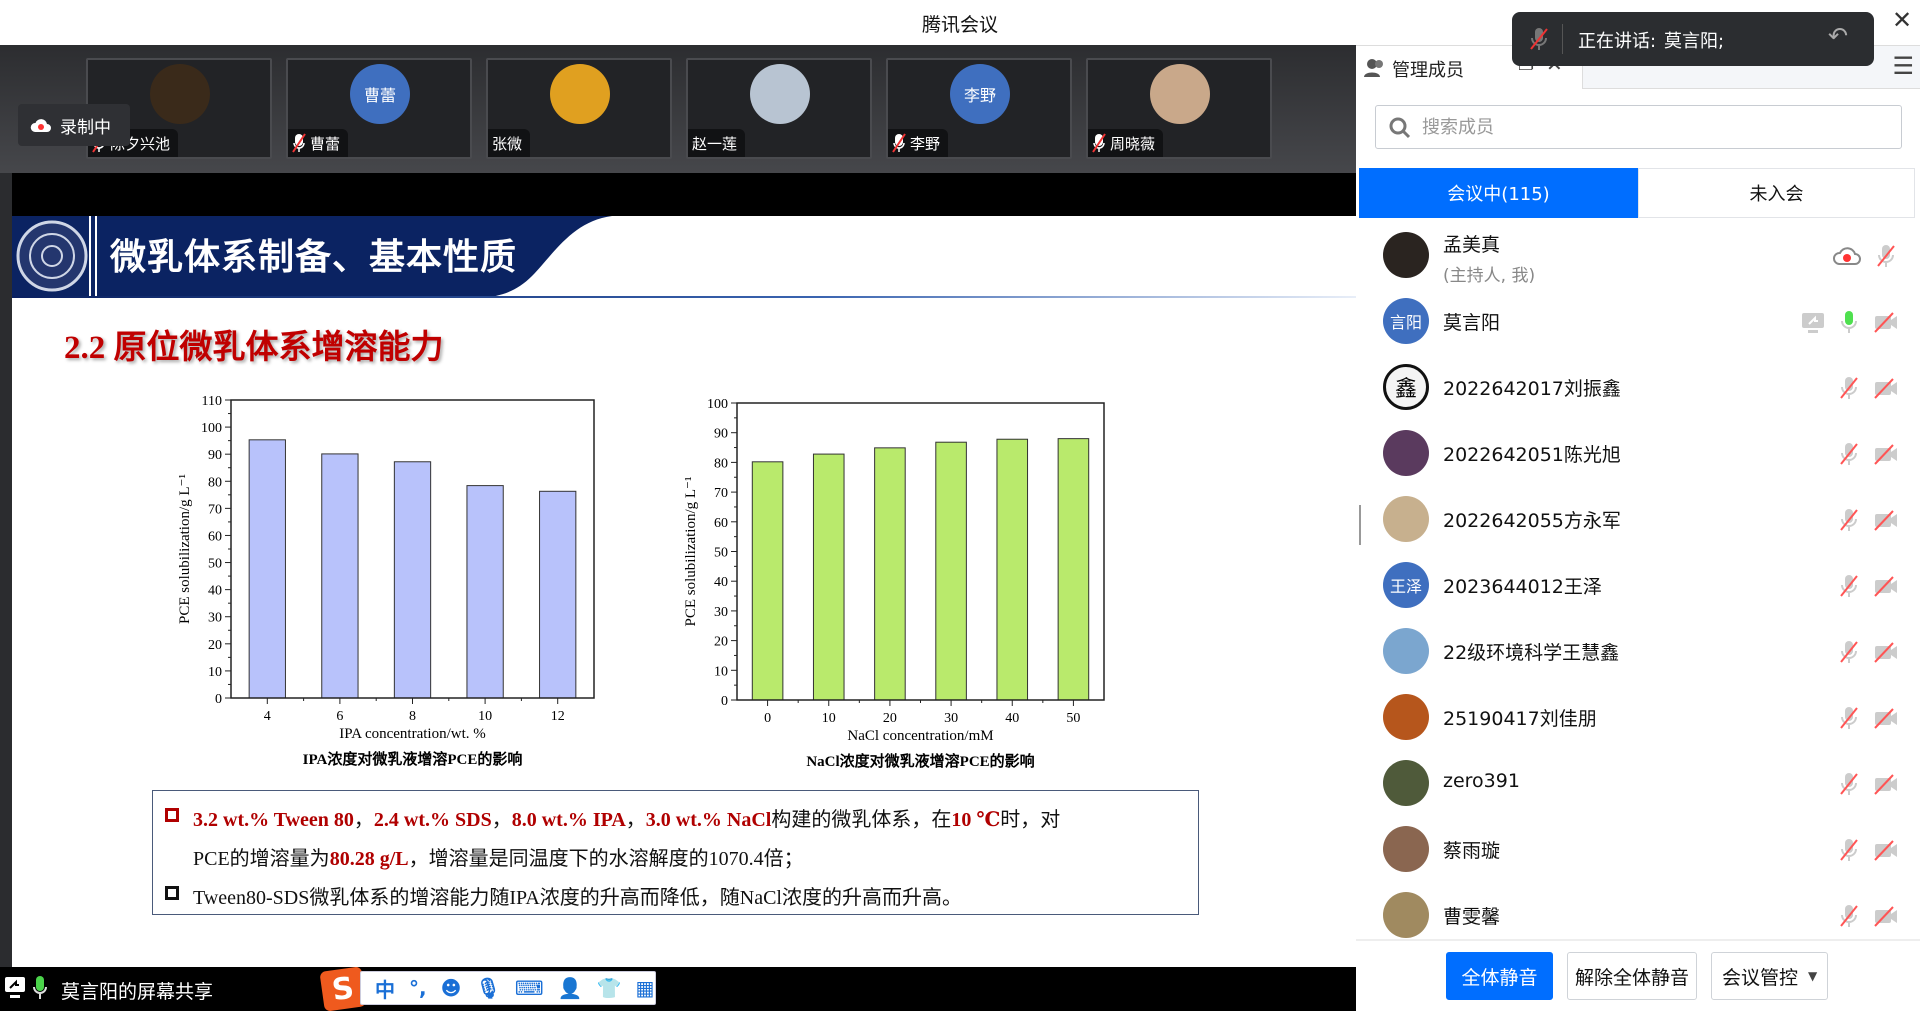 The width and height of the screenshot is (1920, 1012). Describe the element at coordinates (1472, 323) in the screenshot. I see `member-name: 莫言阳` at that location.